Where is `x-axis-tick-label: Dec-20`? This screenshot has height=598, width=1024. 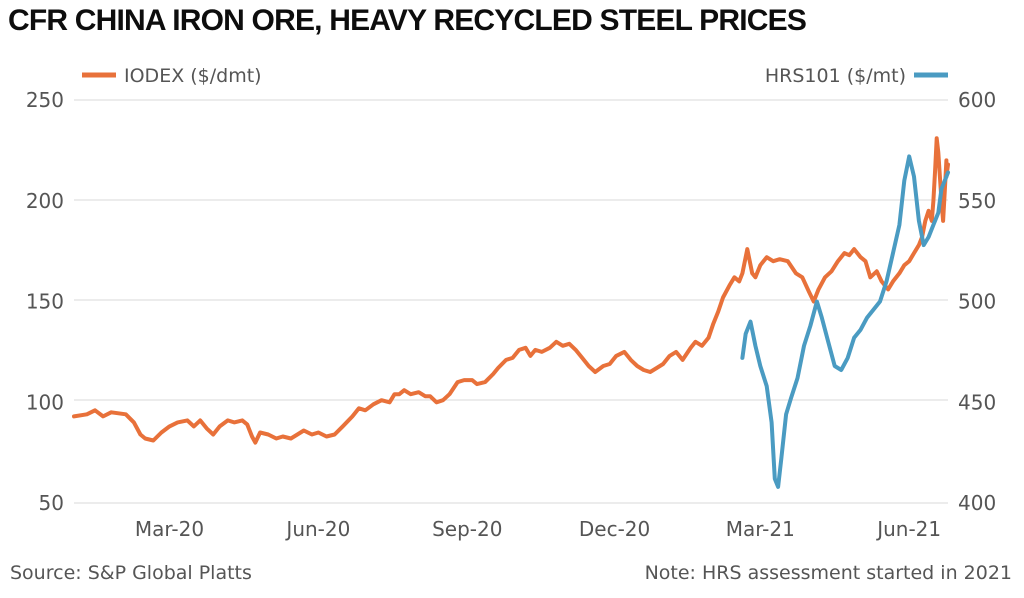 x-axis-tick-label: Dec-20 is located at coordinates (614, 529).